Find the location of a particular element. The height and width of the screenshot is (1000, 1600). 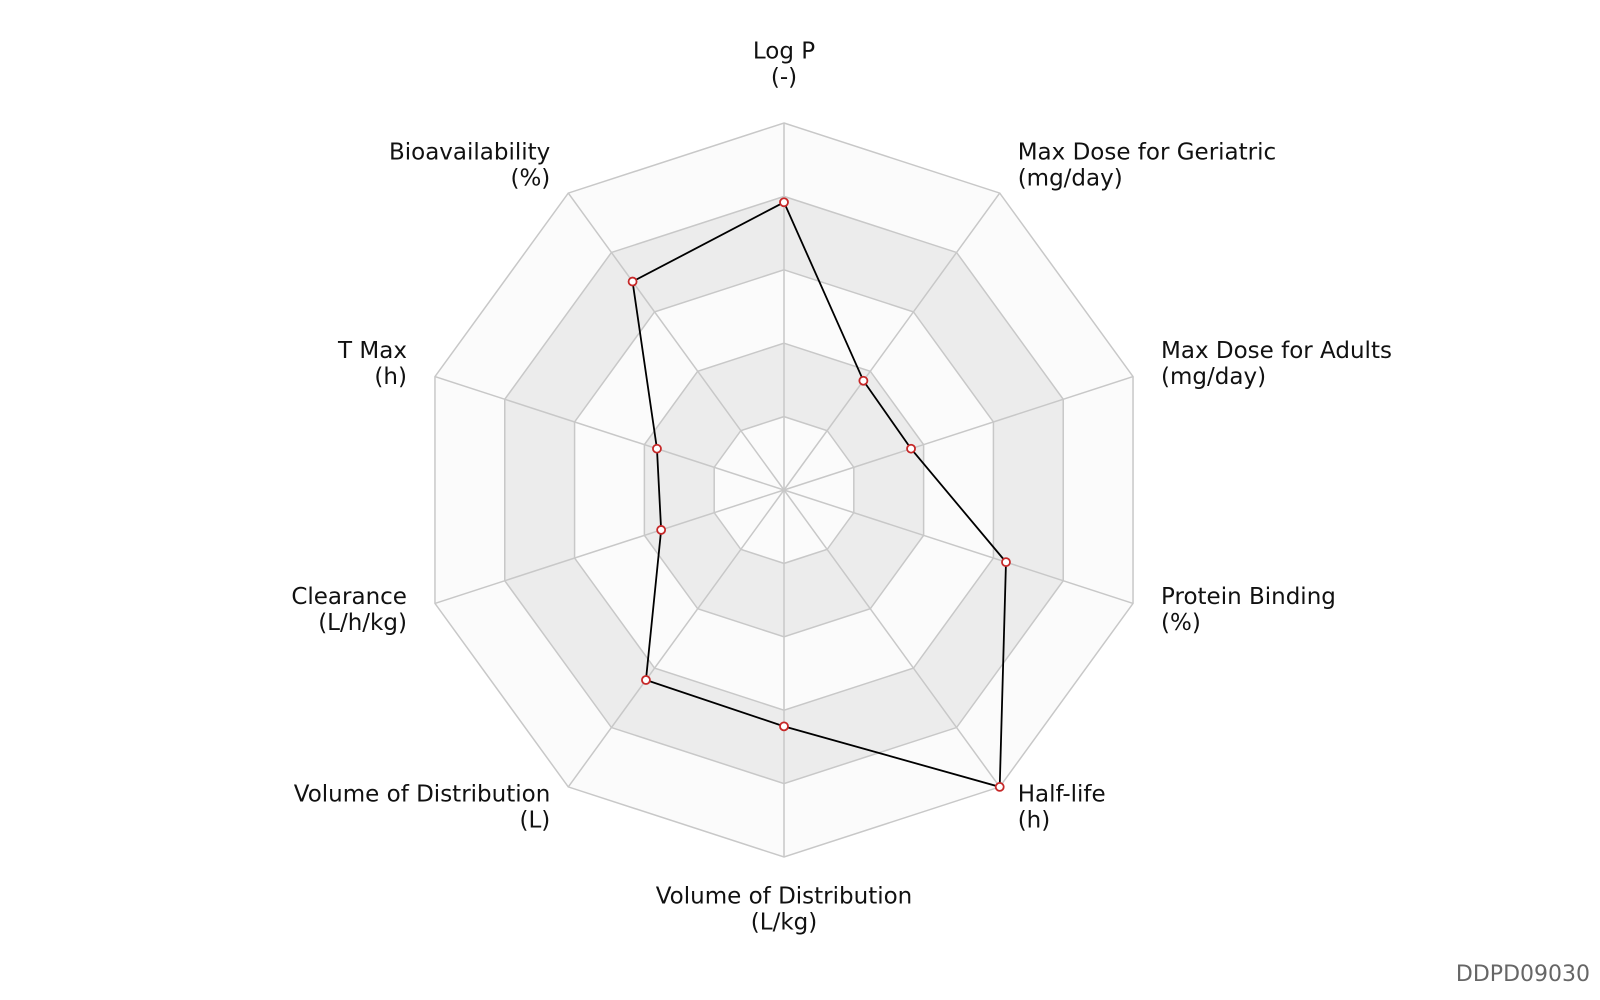

axis-unit: (L) is located at coordinates (535, 820).